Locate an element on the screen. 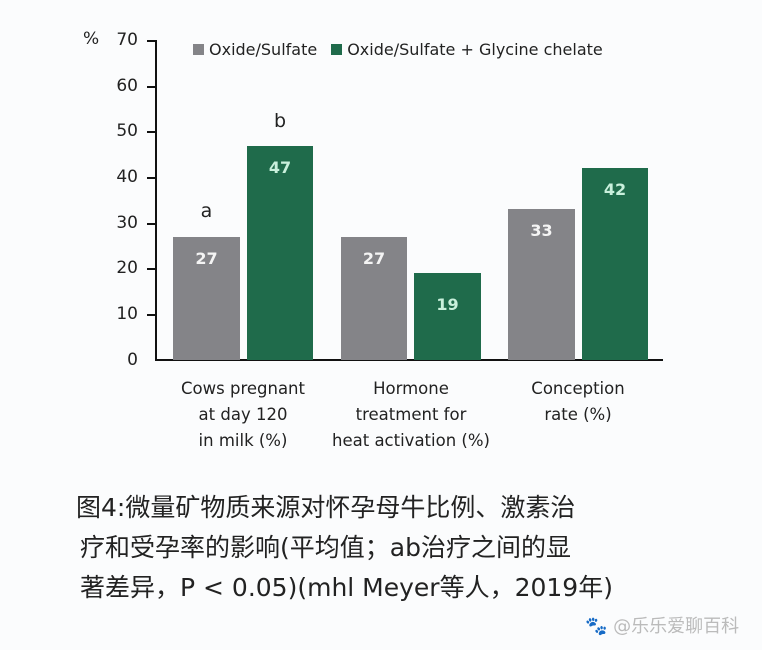 The image size is (762, 650). category-label-line: at day 120 is located at coordinates (243, 414).